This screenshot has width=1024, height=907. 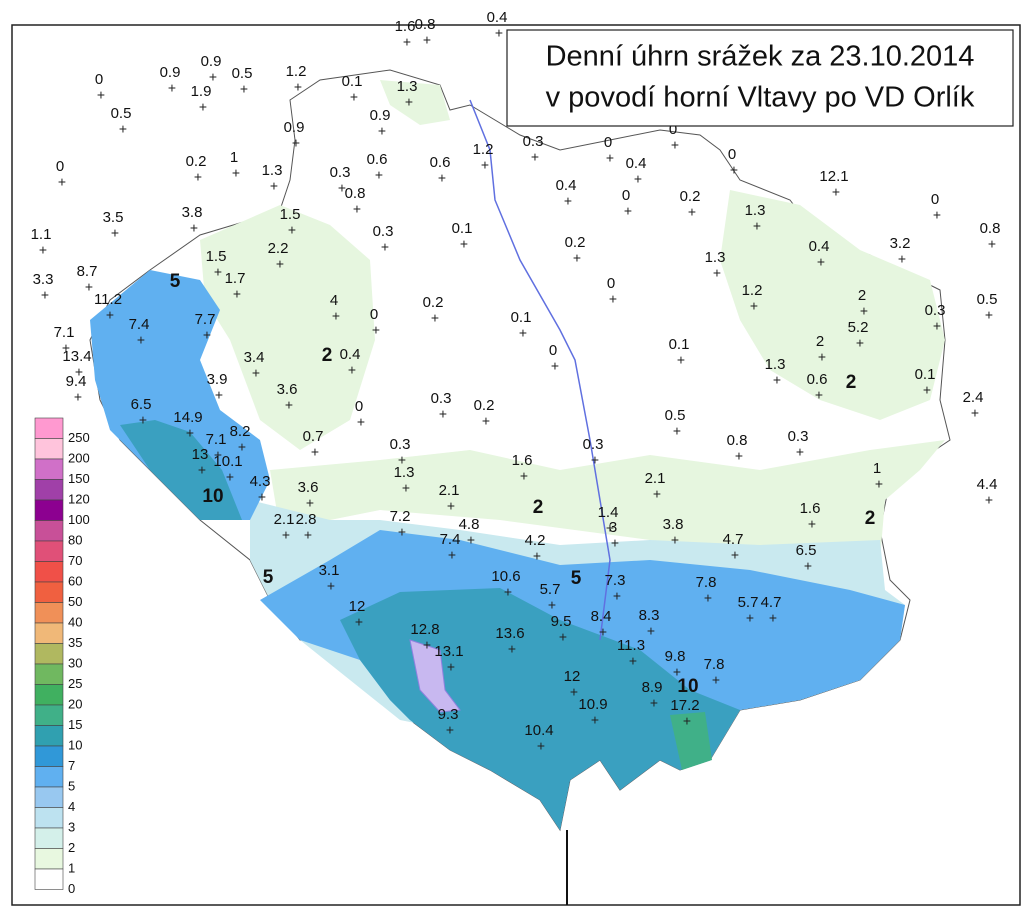 I want to click on station-value: 8.9, so click(x=652, y=687).